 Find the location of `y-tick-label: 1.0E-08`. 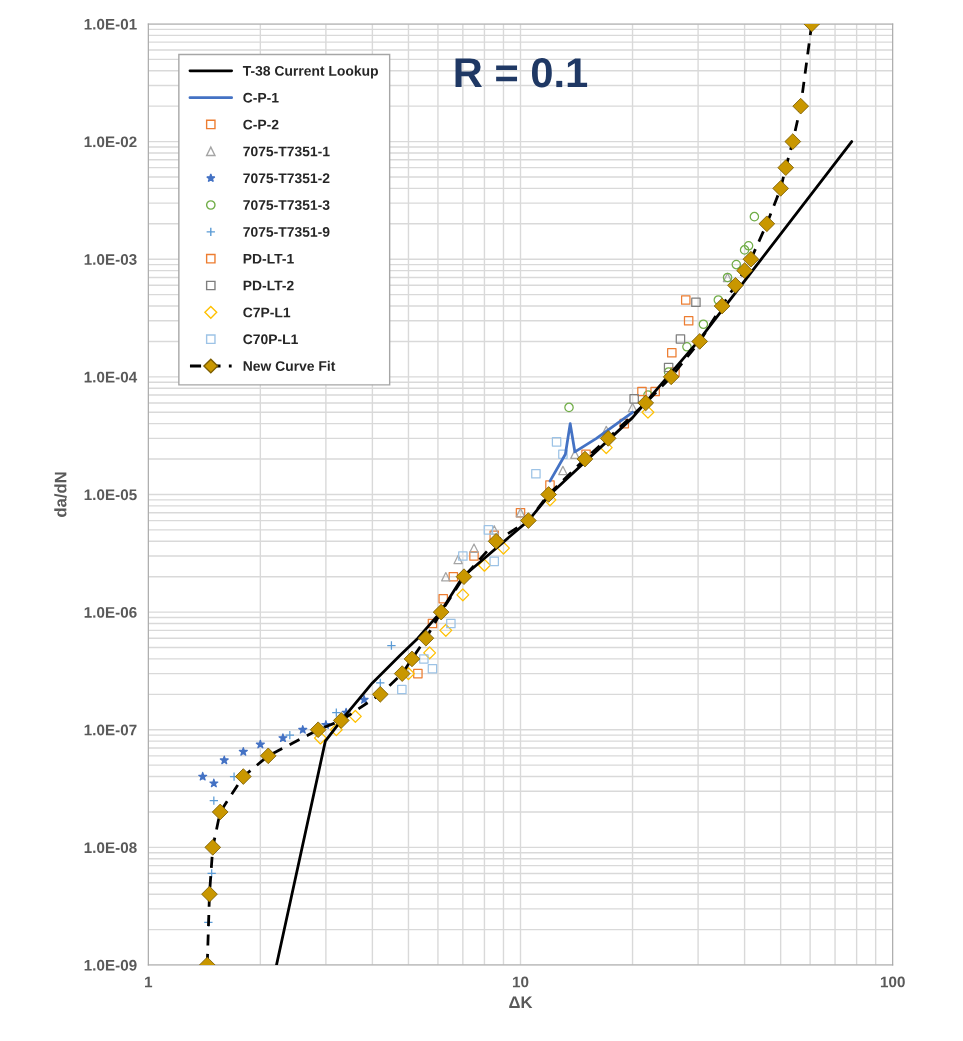

y-tick-label: 1.0E-08 is located at coordinates (110, 848).